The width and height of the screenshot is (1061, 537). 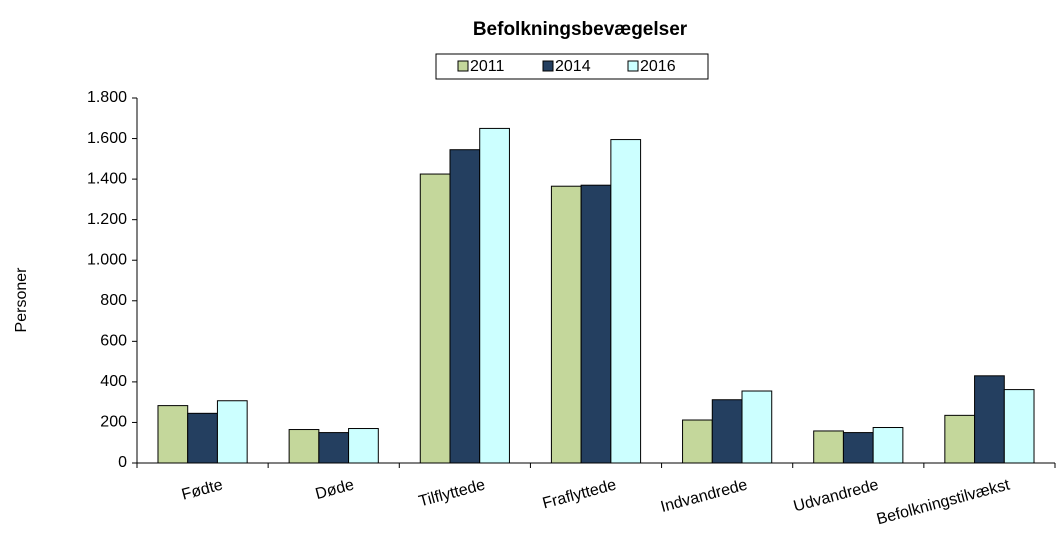 I want to click on y-tick-label: 0, so click(x=122, y=462).